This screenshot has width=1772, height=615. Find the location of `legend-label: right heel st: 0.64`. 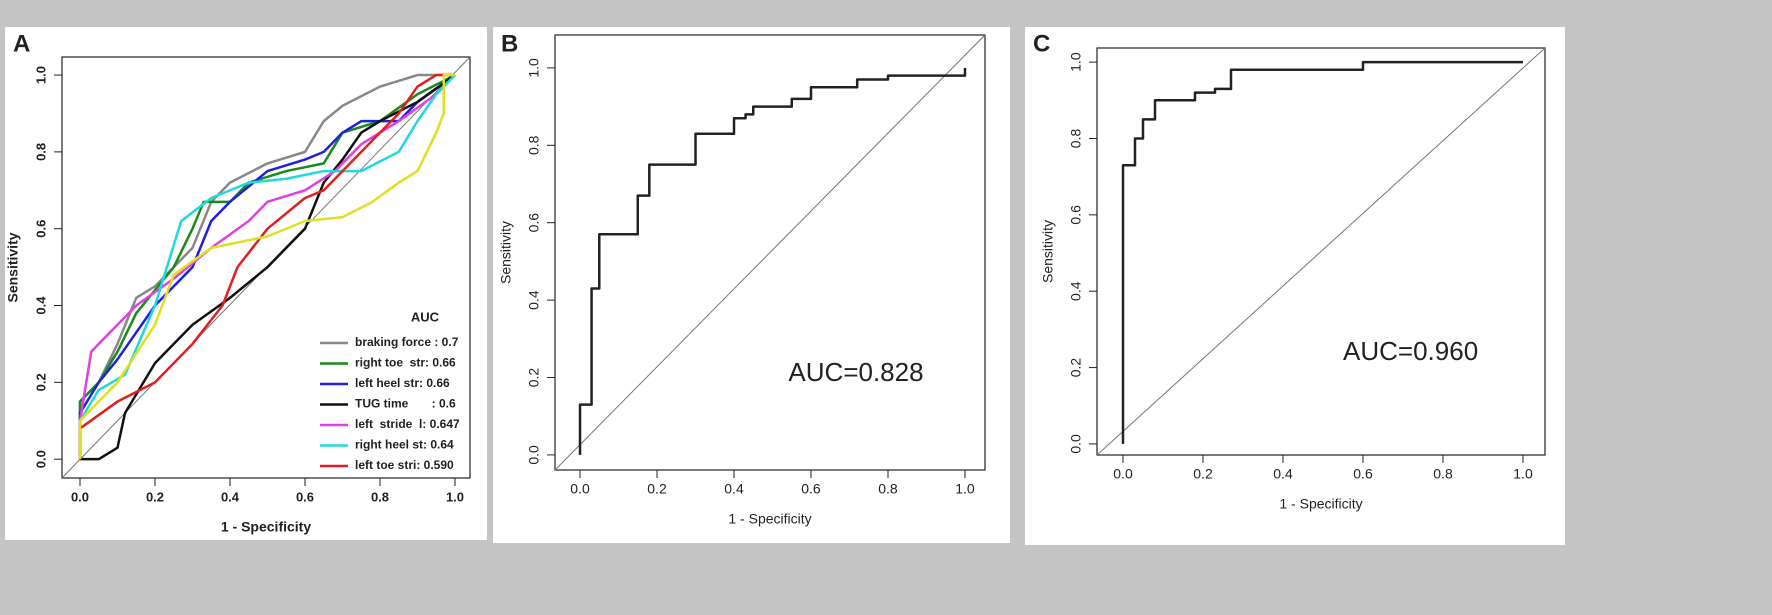

legend-label: right heel st: 0.64 is located at coordinates (404, 445).